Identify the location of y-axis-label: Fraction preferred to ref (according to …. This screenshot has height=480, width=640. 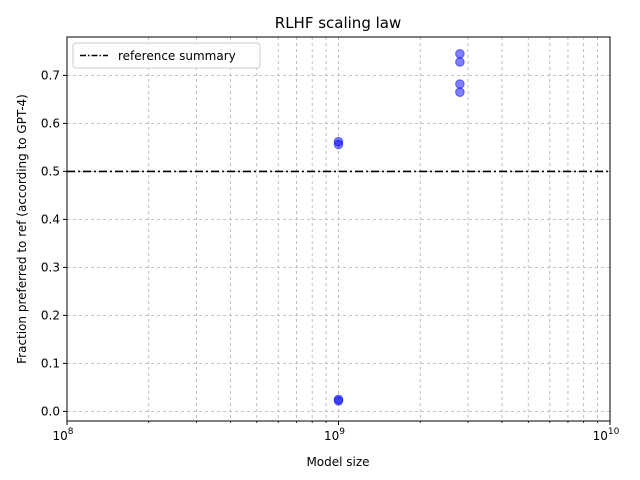
(22, 229).